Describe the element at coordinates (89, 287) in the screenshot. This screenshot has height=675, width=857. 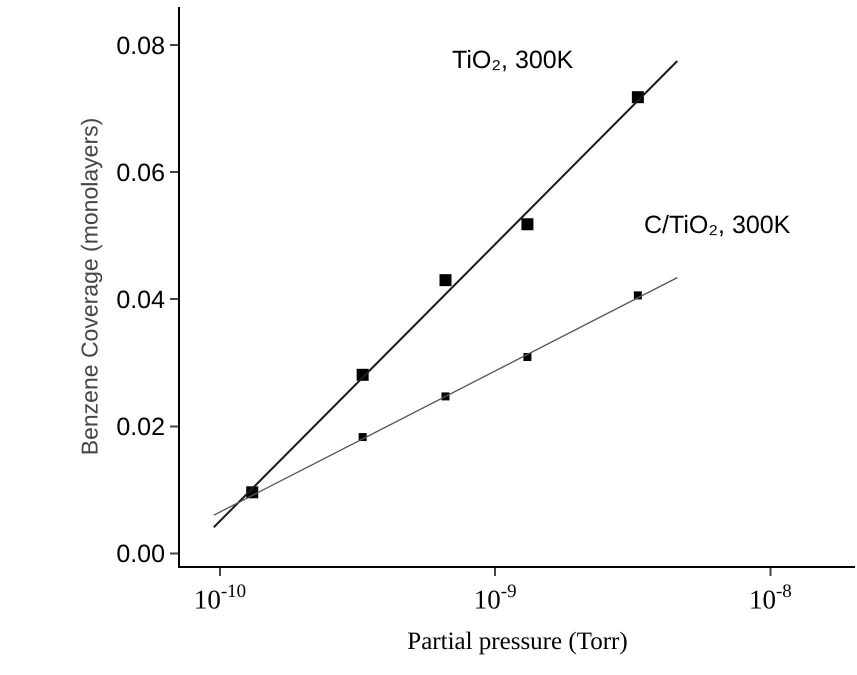
I see `y-axis-title: Benzene Coverage (monolayers)` at that location.